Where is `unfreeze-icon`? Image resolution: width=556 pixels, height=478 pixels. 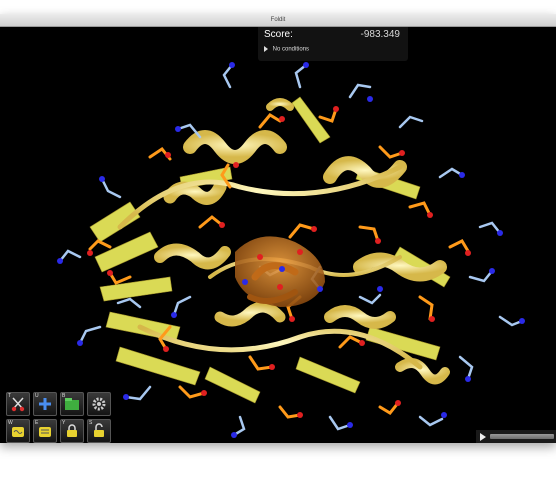
unfreeze-icon is located at coordinates (99, 430).